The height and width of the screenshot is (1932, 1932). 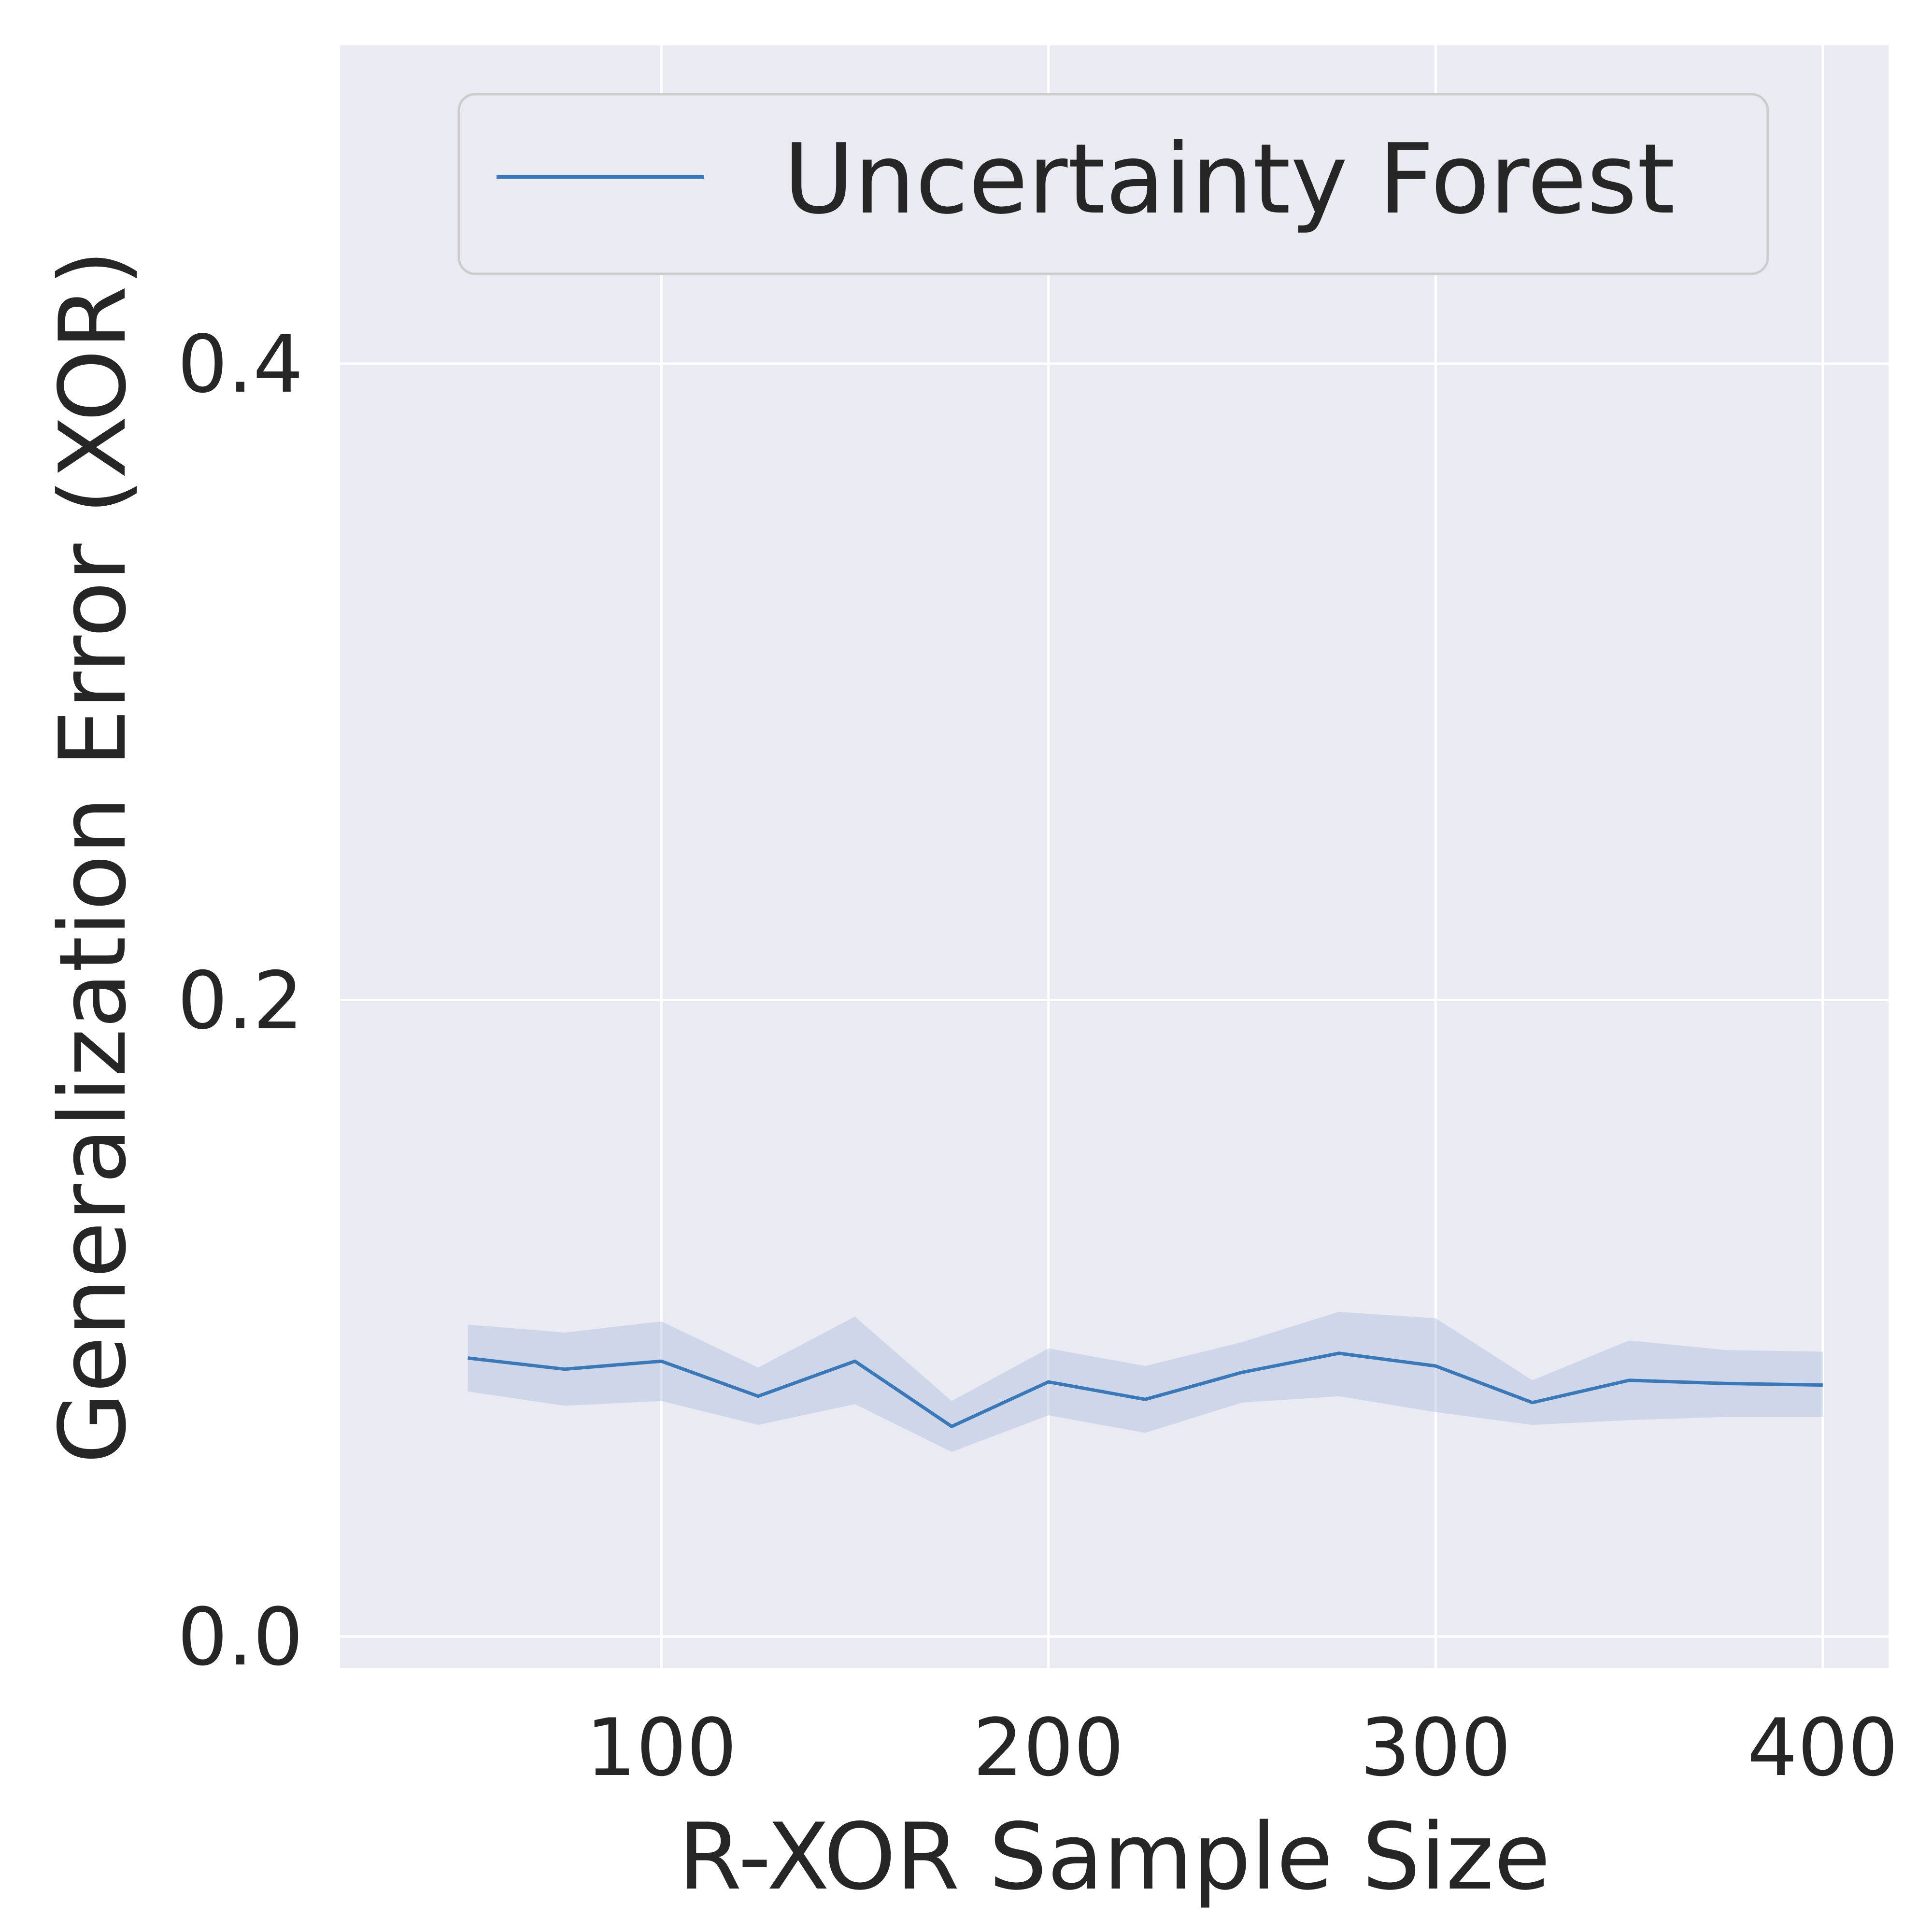 I want to click on confidence-band, so click(x=1145, y=1382).